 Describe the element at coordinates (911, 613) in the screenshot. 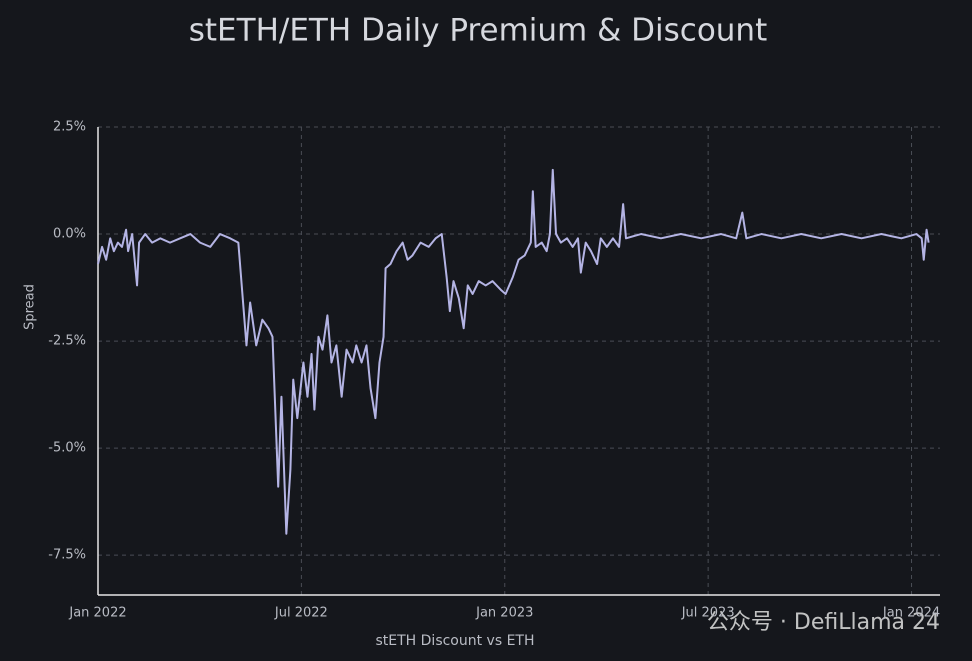

I see `x-tick-label: Jan 2024` at that location.